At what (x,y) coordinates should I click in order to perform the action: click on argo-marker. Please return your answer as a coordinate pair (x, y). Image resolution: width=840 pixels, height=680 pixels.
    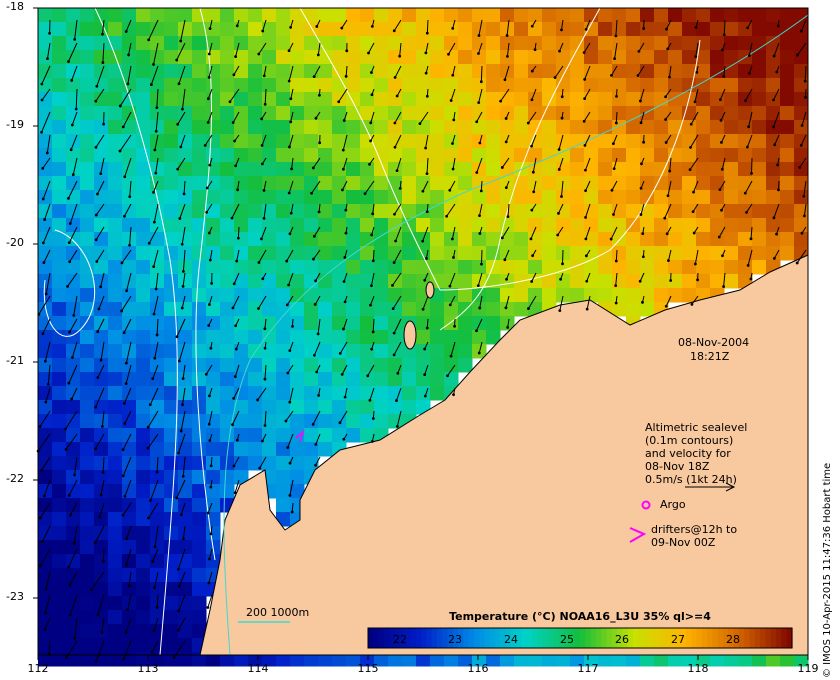
    Looking at the image, I should click on (646, 505).